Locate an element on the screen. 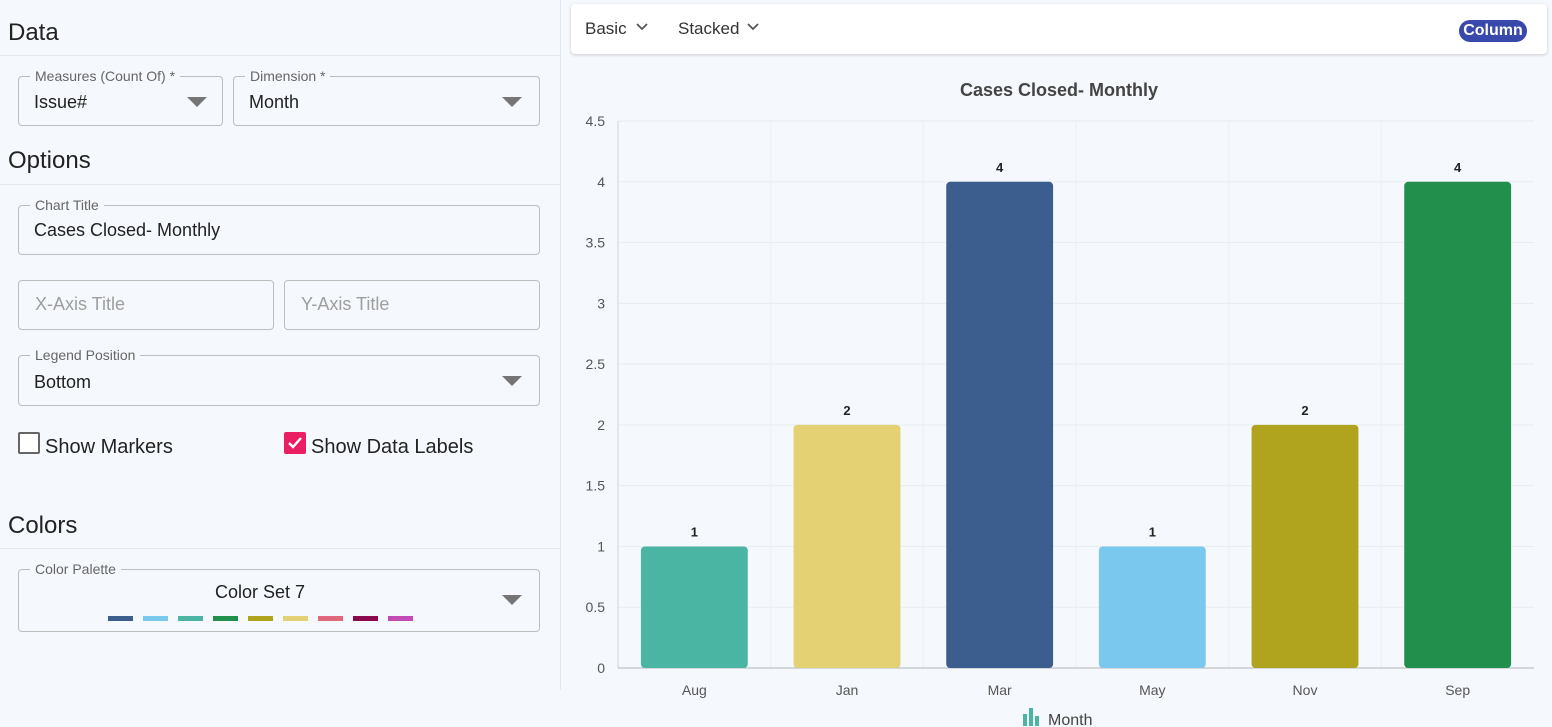 This screenshot has width=1552, height=727. y-tick-label: 1.5 is located at coordinates (596, 486).